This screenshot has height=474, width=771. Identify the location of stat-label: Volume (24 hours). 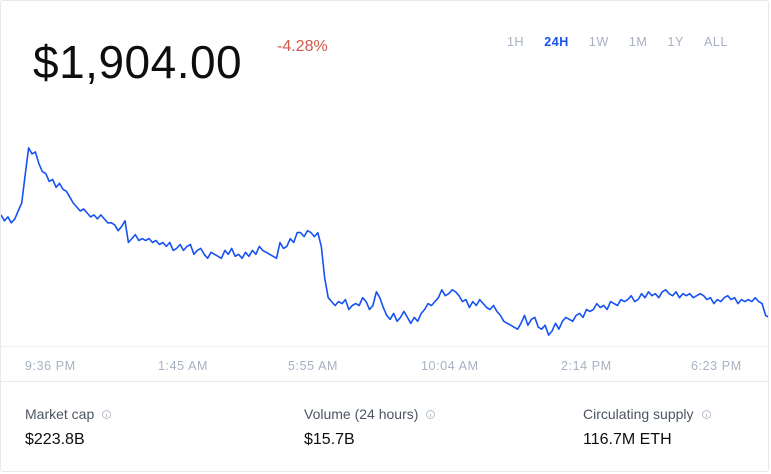
(361, 414).